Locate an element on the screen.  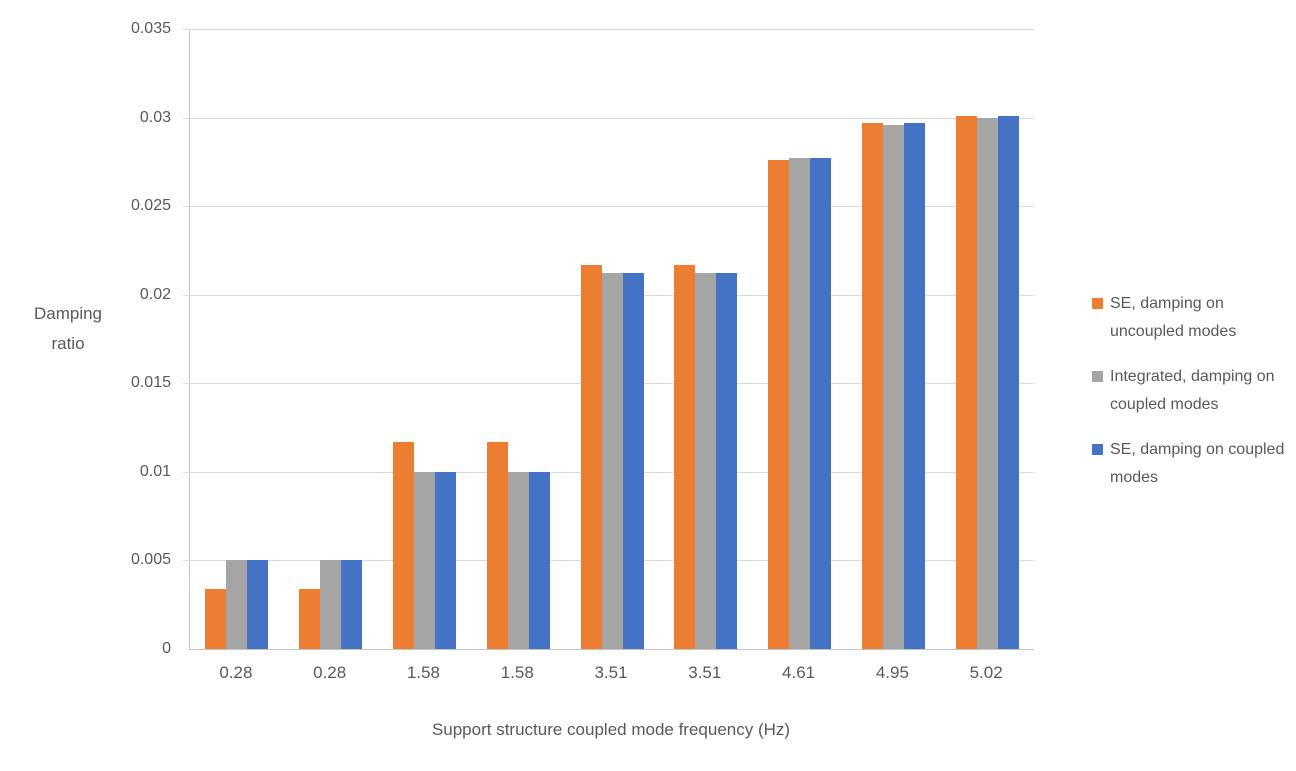
x-tick-label: 5.02 is located at coordinates (986, 672).